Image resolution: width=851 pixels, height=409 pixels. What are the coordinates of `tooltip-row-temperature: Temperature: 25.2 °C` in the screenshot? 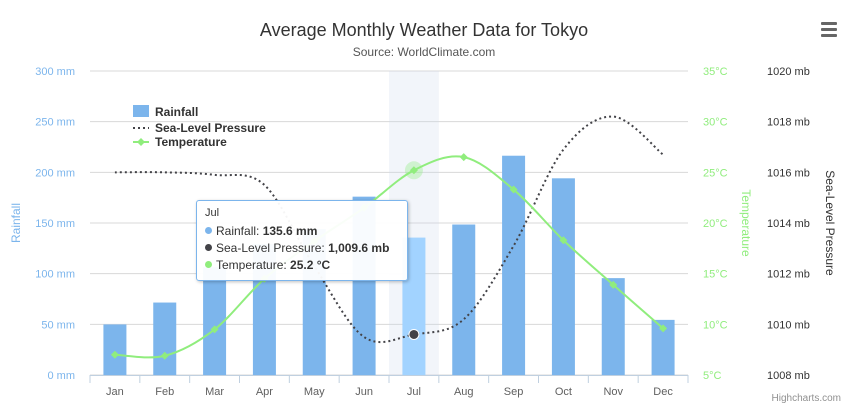 It's located at (302, 265).